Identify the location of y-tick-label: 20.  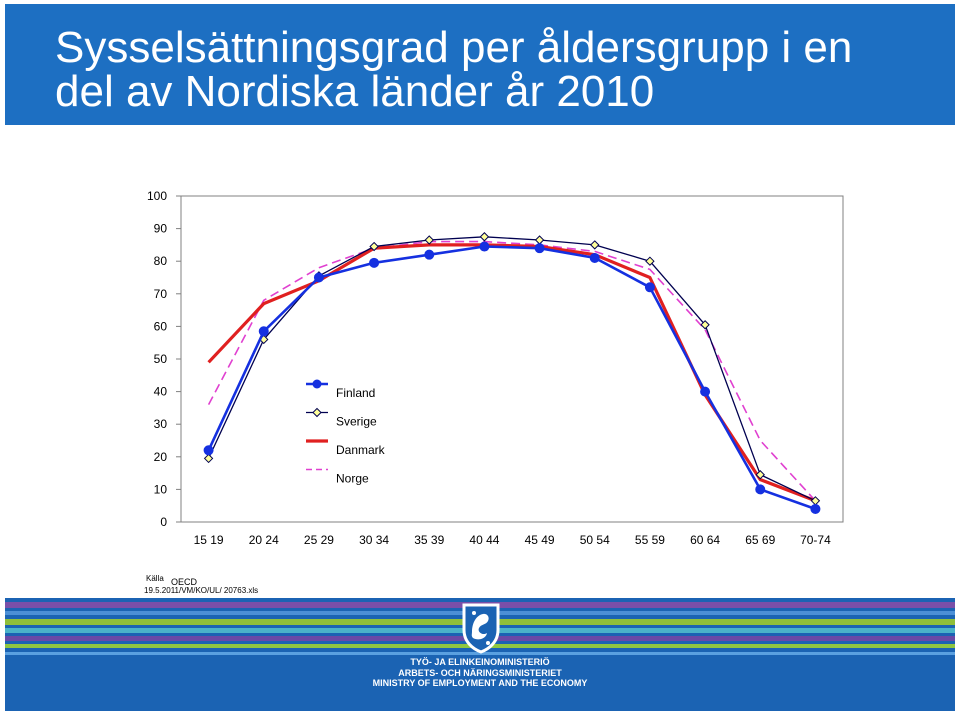
(161, 457).